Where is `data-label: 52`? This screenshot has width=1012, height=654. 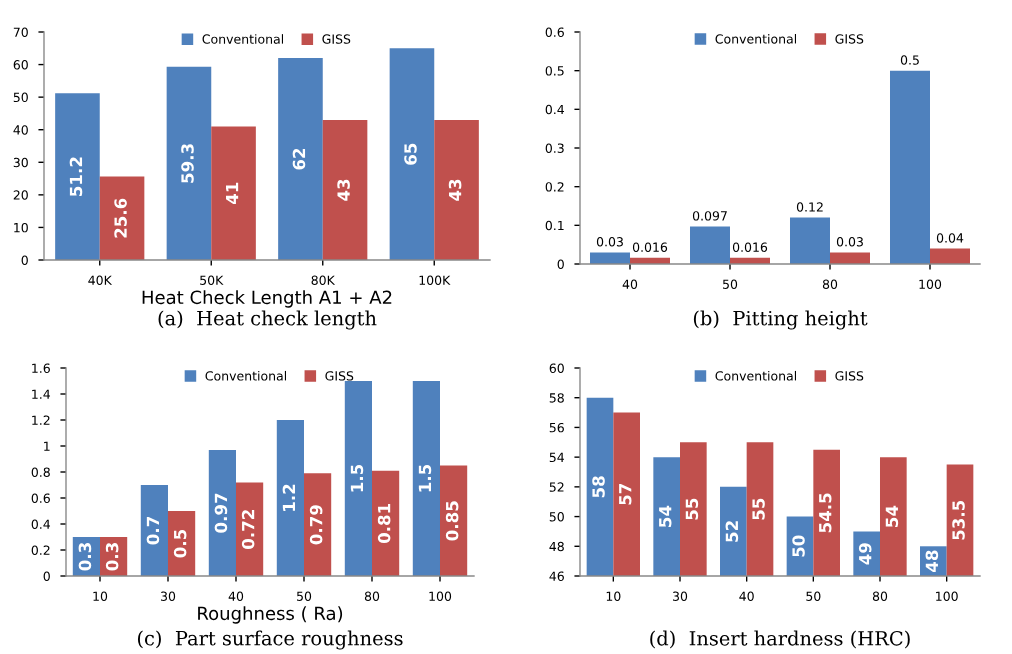 data-label: 52 is located at coordinates (732, 531).